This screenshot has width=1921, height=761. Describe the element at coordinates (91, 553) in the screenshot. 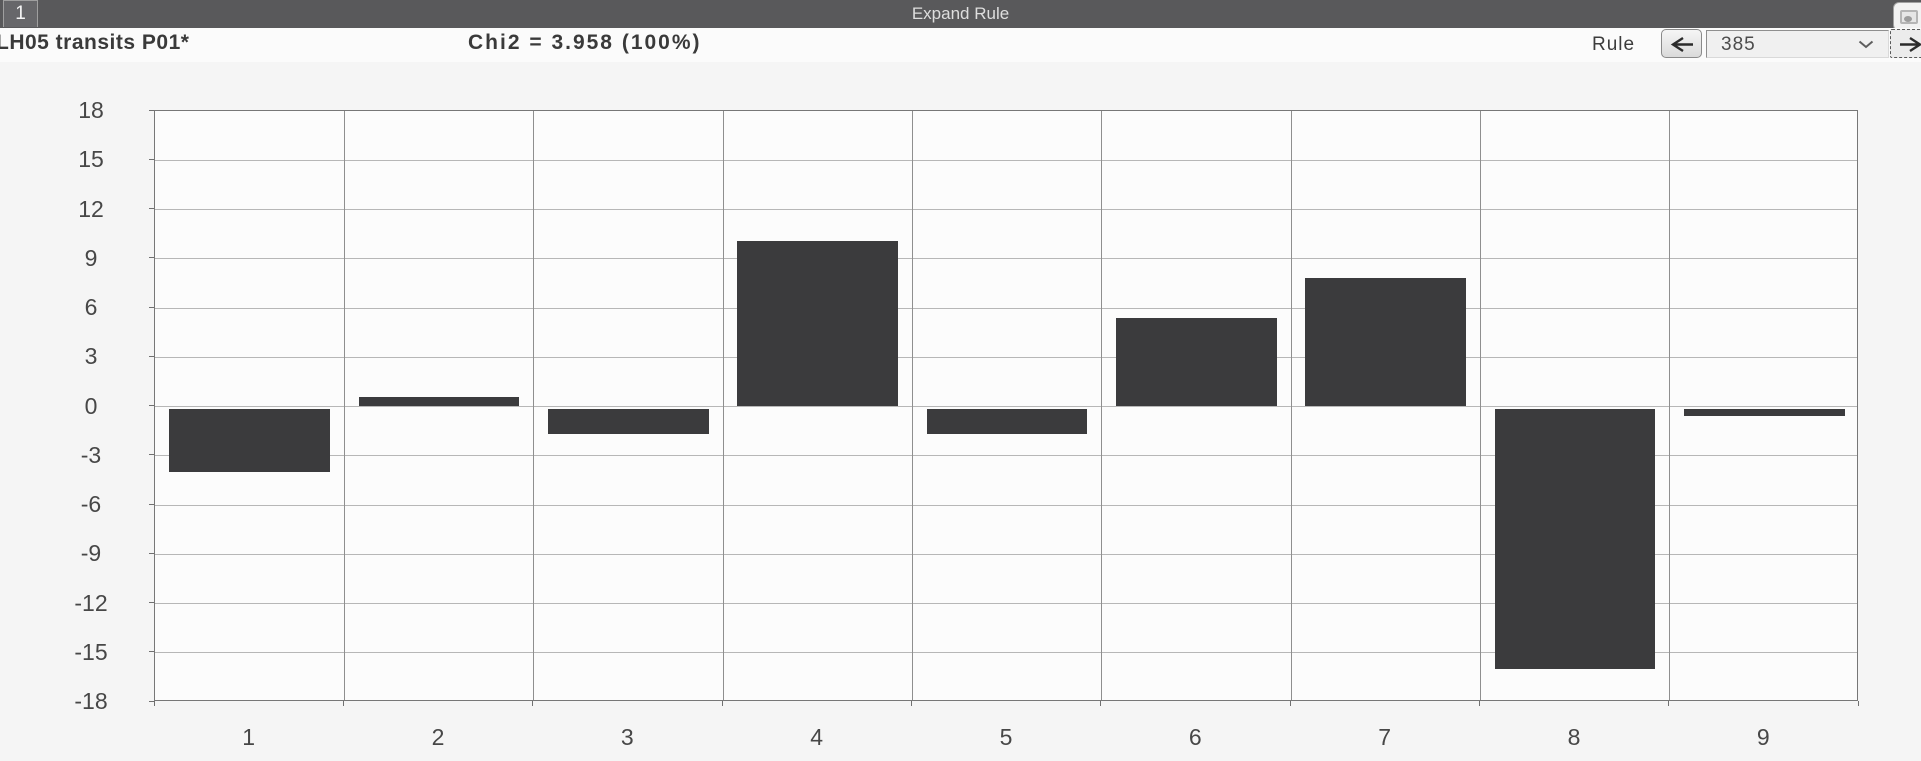

I see `y-axis-label: -9` at that location.